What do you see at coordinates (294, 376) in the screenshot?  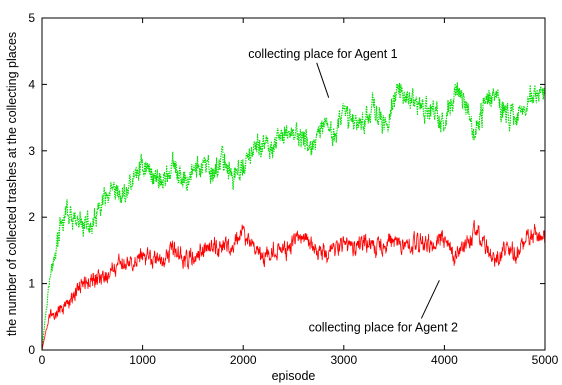 I see `x-axis-label: episode` at bounding box center [294, 376].